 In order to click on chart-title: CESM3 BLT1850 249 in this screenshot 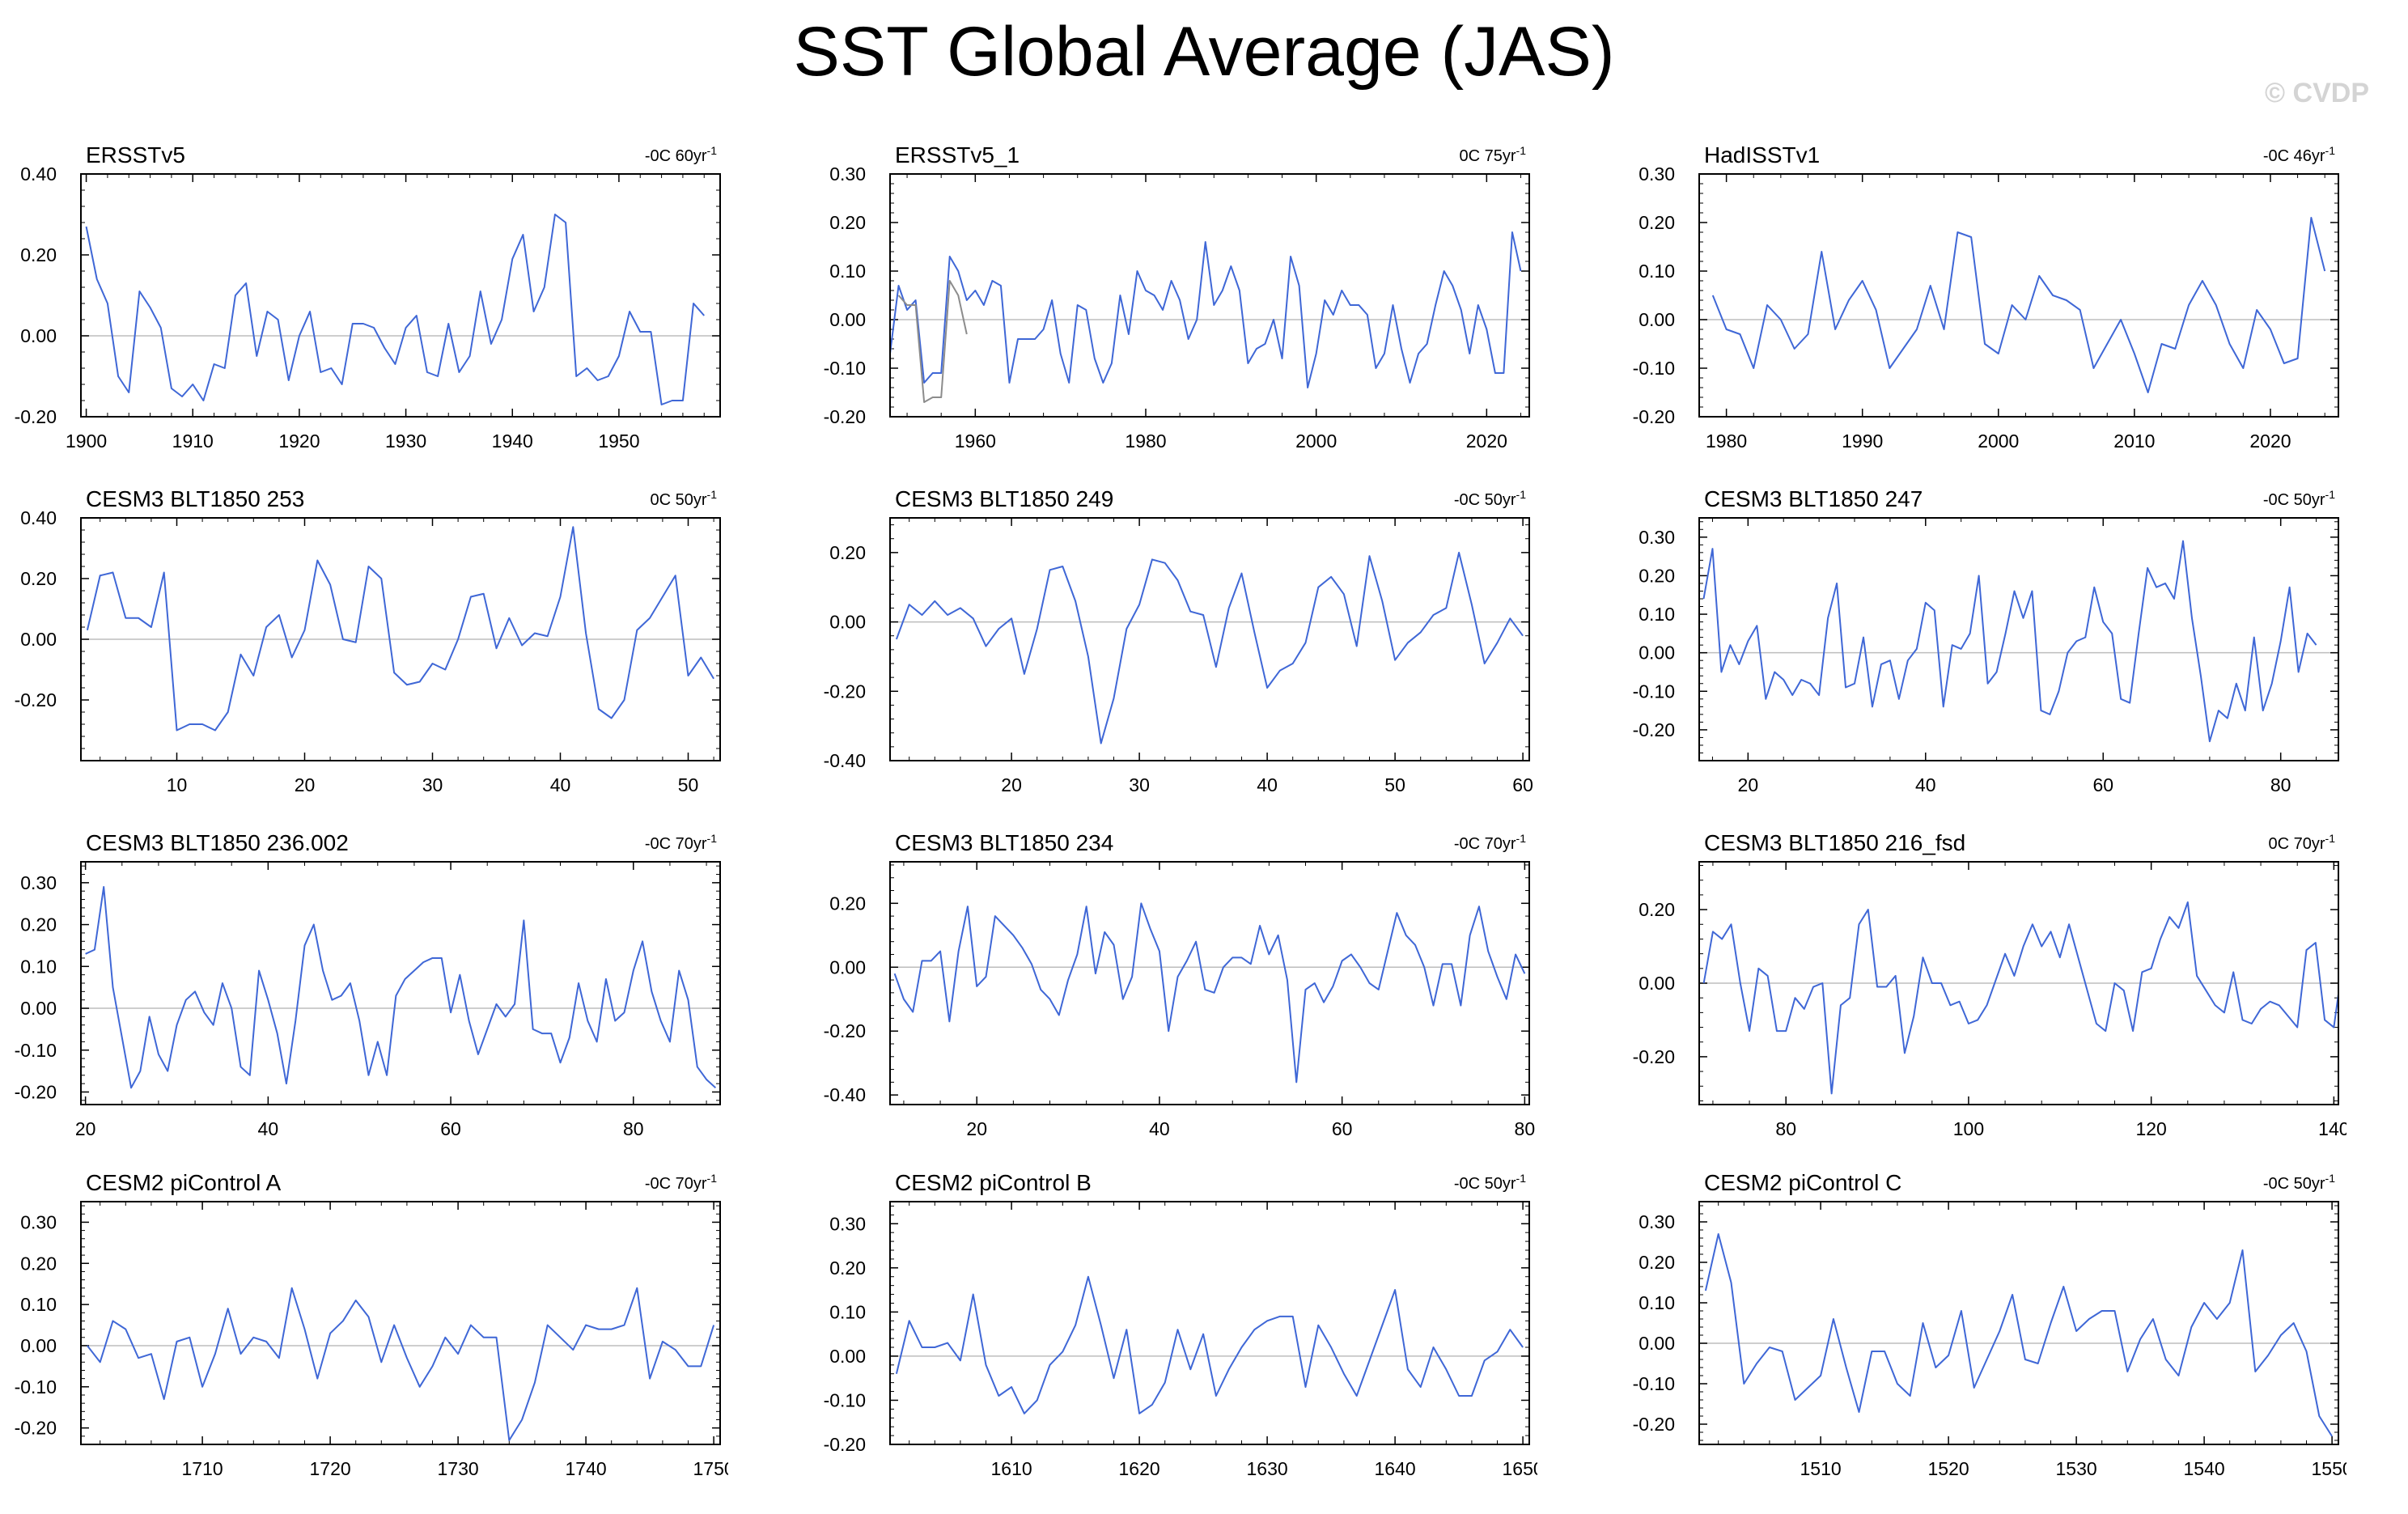, I will do `click(1004, 499)`.